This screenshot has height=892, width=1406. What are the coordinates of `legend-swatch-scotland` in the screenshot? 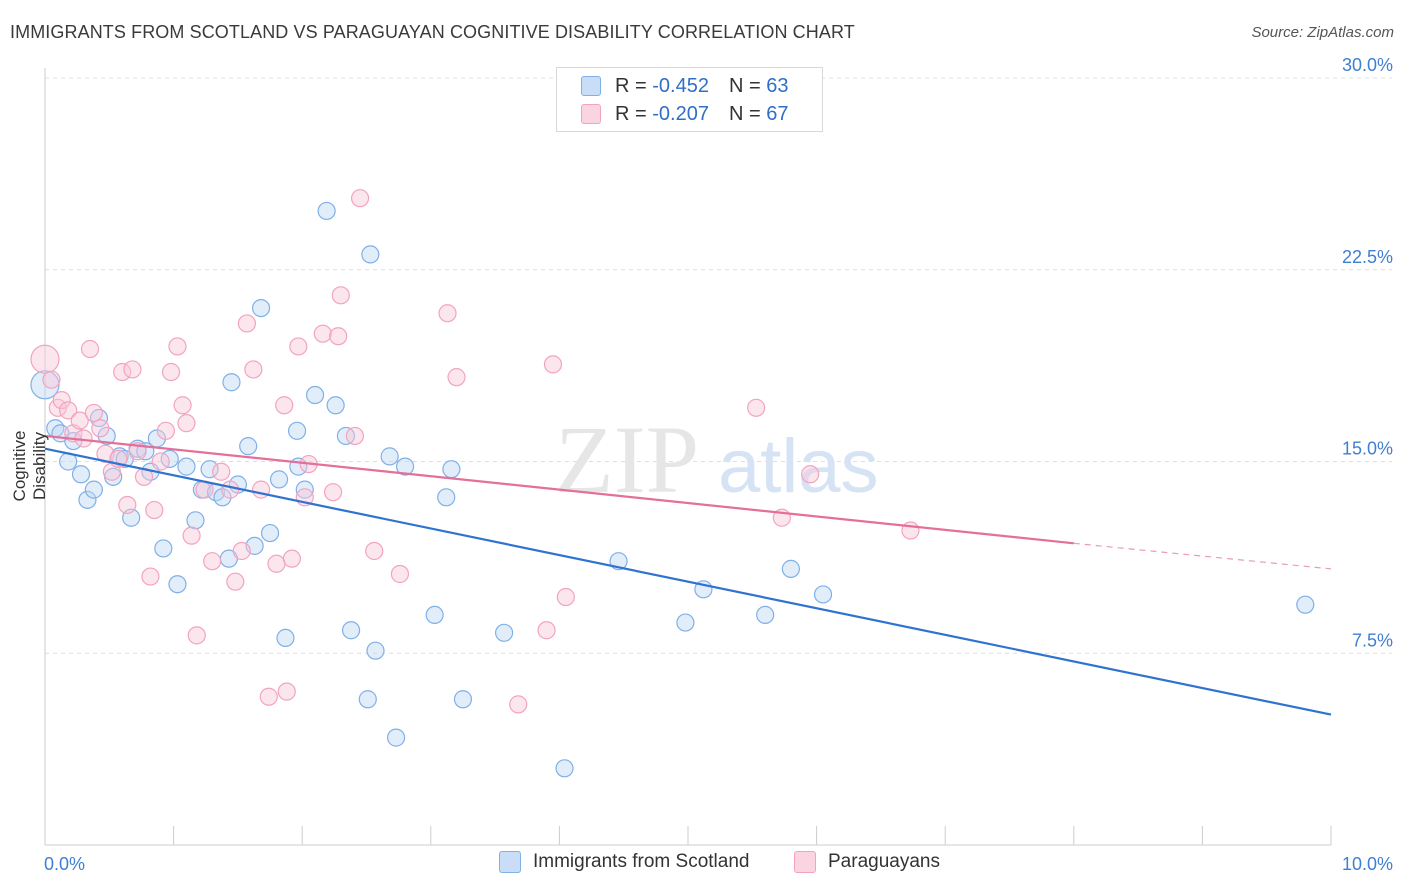 It's located at (591, 86).